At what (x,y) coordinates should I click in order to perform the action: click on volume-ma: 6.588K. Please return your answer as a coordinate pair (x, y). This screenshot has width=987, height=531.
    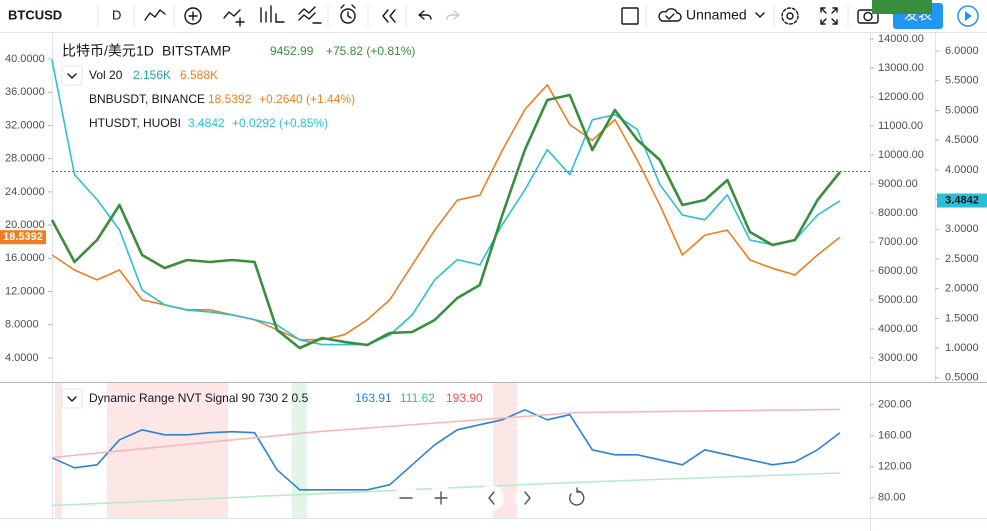
    Looking at the image, I should click on (199, 75).